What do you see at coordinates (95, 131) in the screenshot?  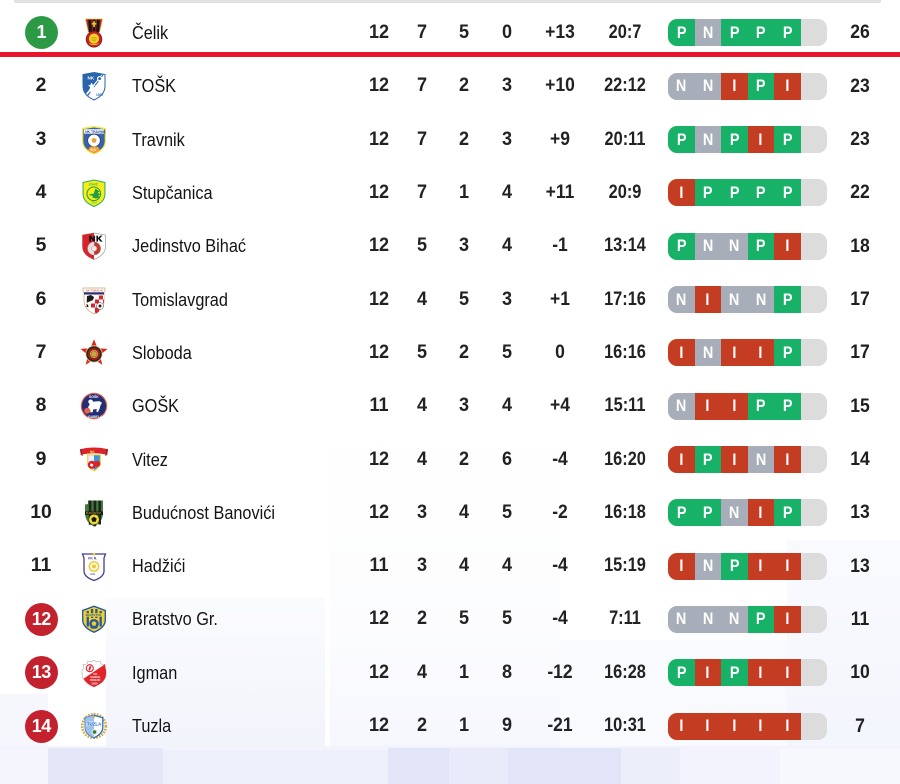 I see `svg-text: NK TRAVNIK` at bounding box center [95, 131].